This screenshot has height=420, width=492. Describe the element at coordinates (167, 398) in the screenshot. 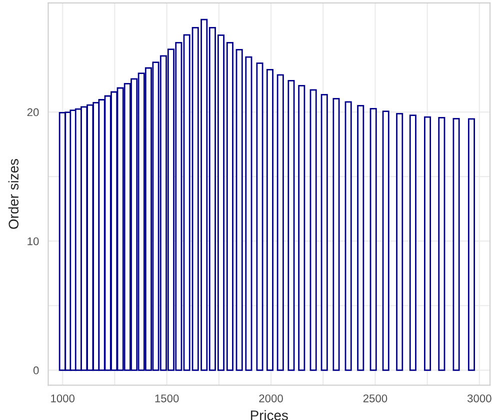

I see `x-tick-label: 1500` at that location.